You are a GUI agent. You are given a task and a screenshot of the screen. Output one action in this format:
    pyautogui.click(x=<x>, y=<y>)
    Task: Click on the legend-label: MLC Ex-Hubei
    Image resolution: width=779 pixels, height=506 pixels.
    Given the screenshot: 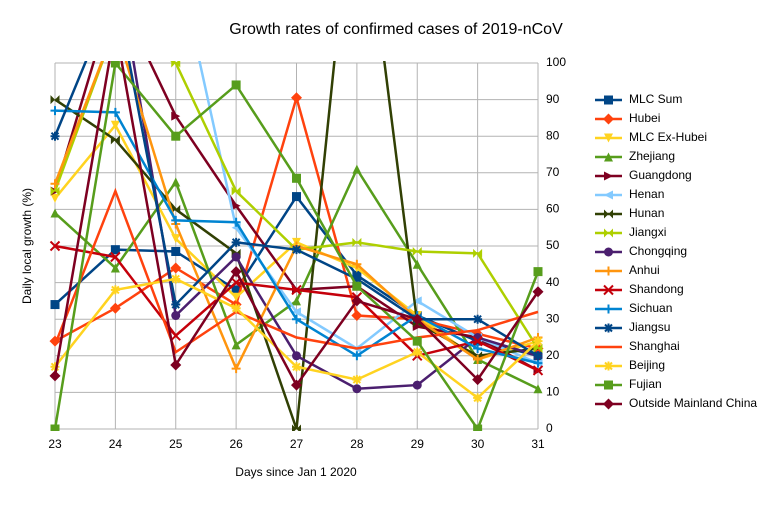 What is the action you would take?
    pyautogui.click(x=668, y=137)
    